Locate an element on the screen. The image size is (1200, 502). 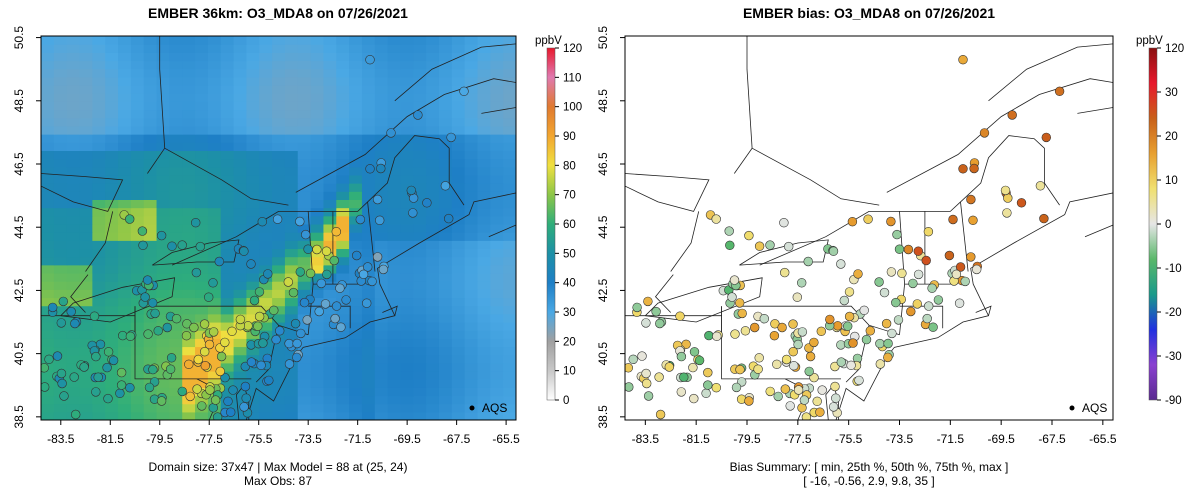
boundary-line is located at coordinates (1098, 215).